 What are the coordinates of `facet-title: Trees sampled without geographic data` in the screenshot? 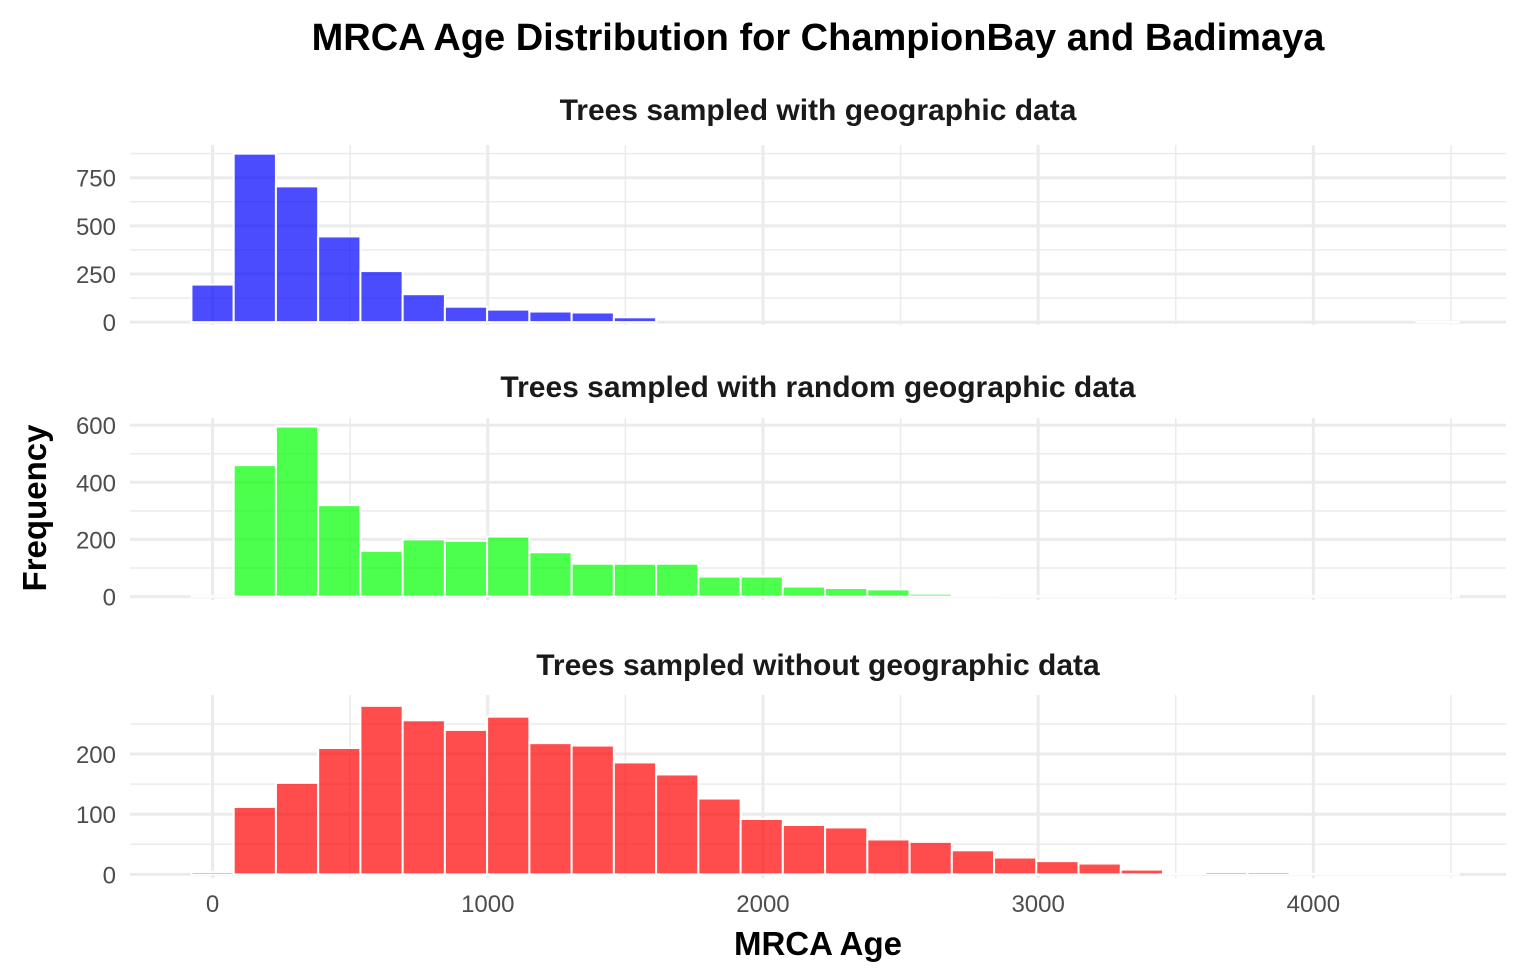 It's located at (818, 665).